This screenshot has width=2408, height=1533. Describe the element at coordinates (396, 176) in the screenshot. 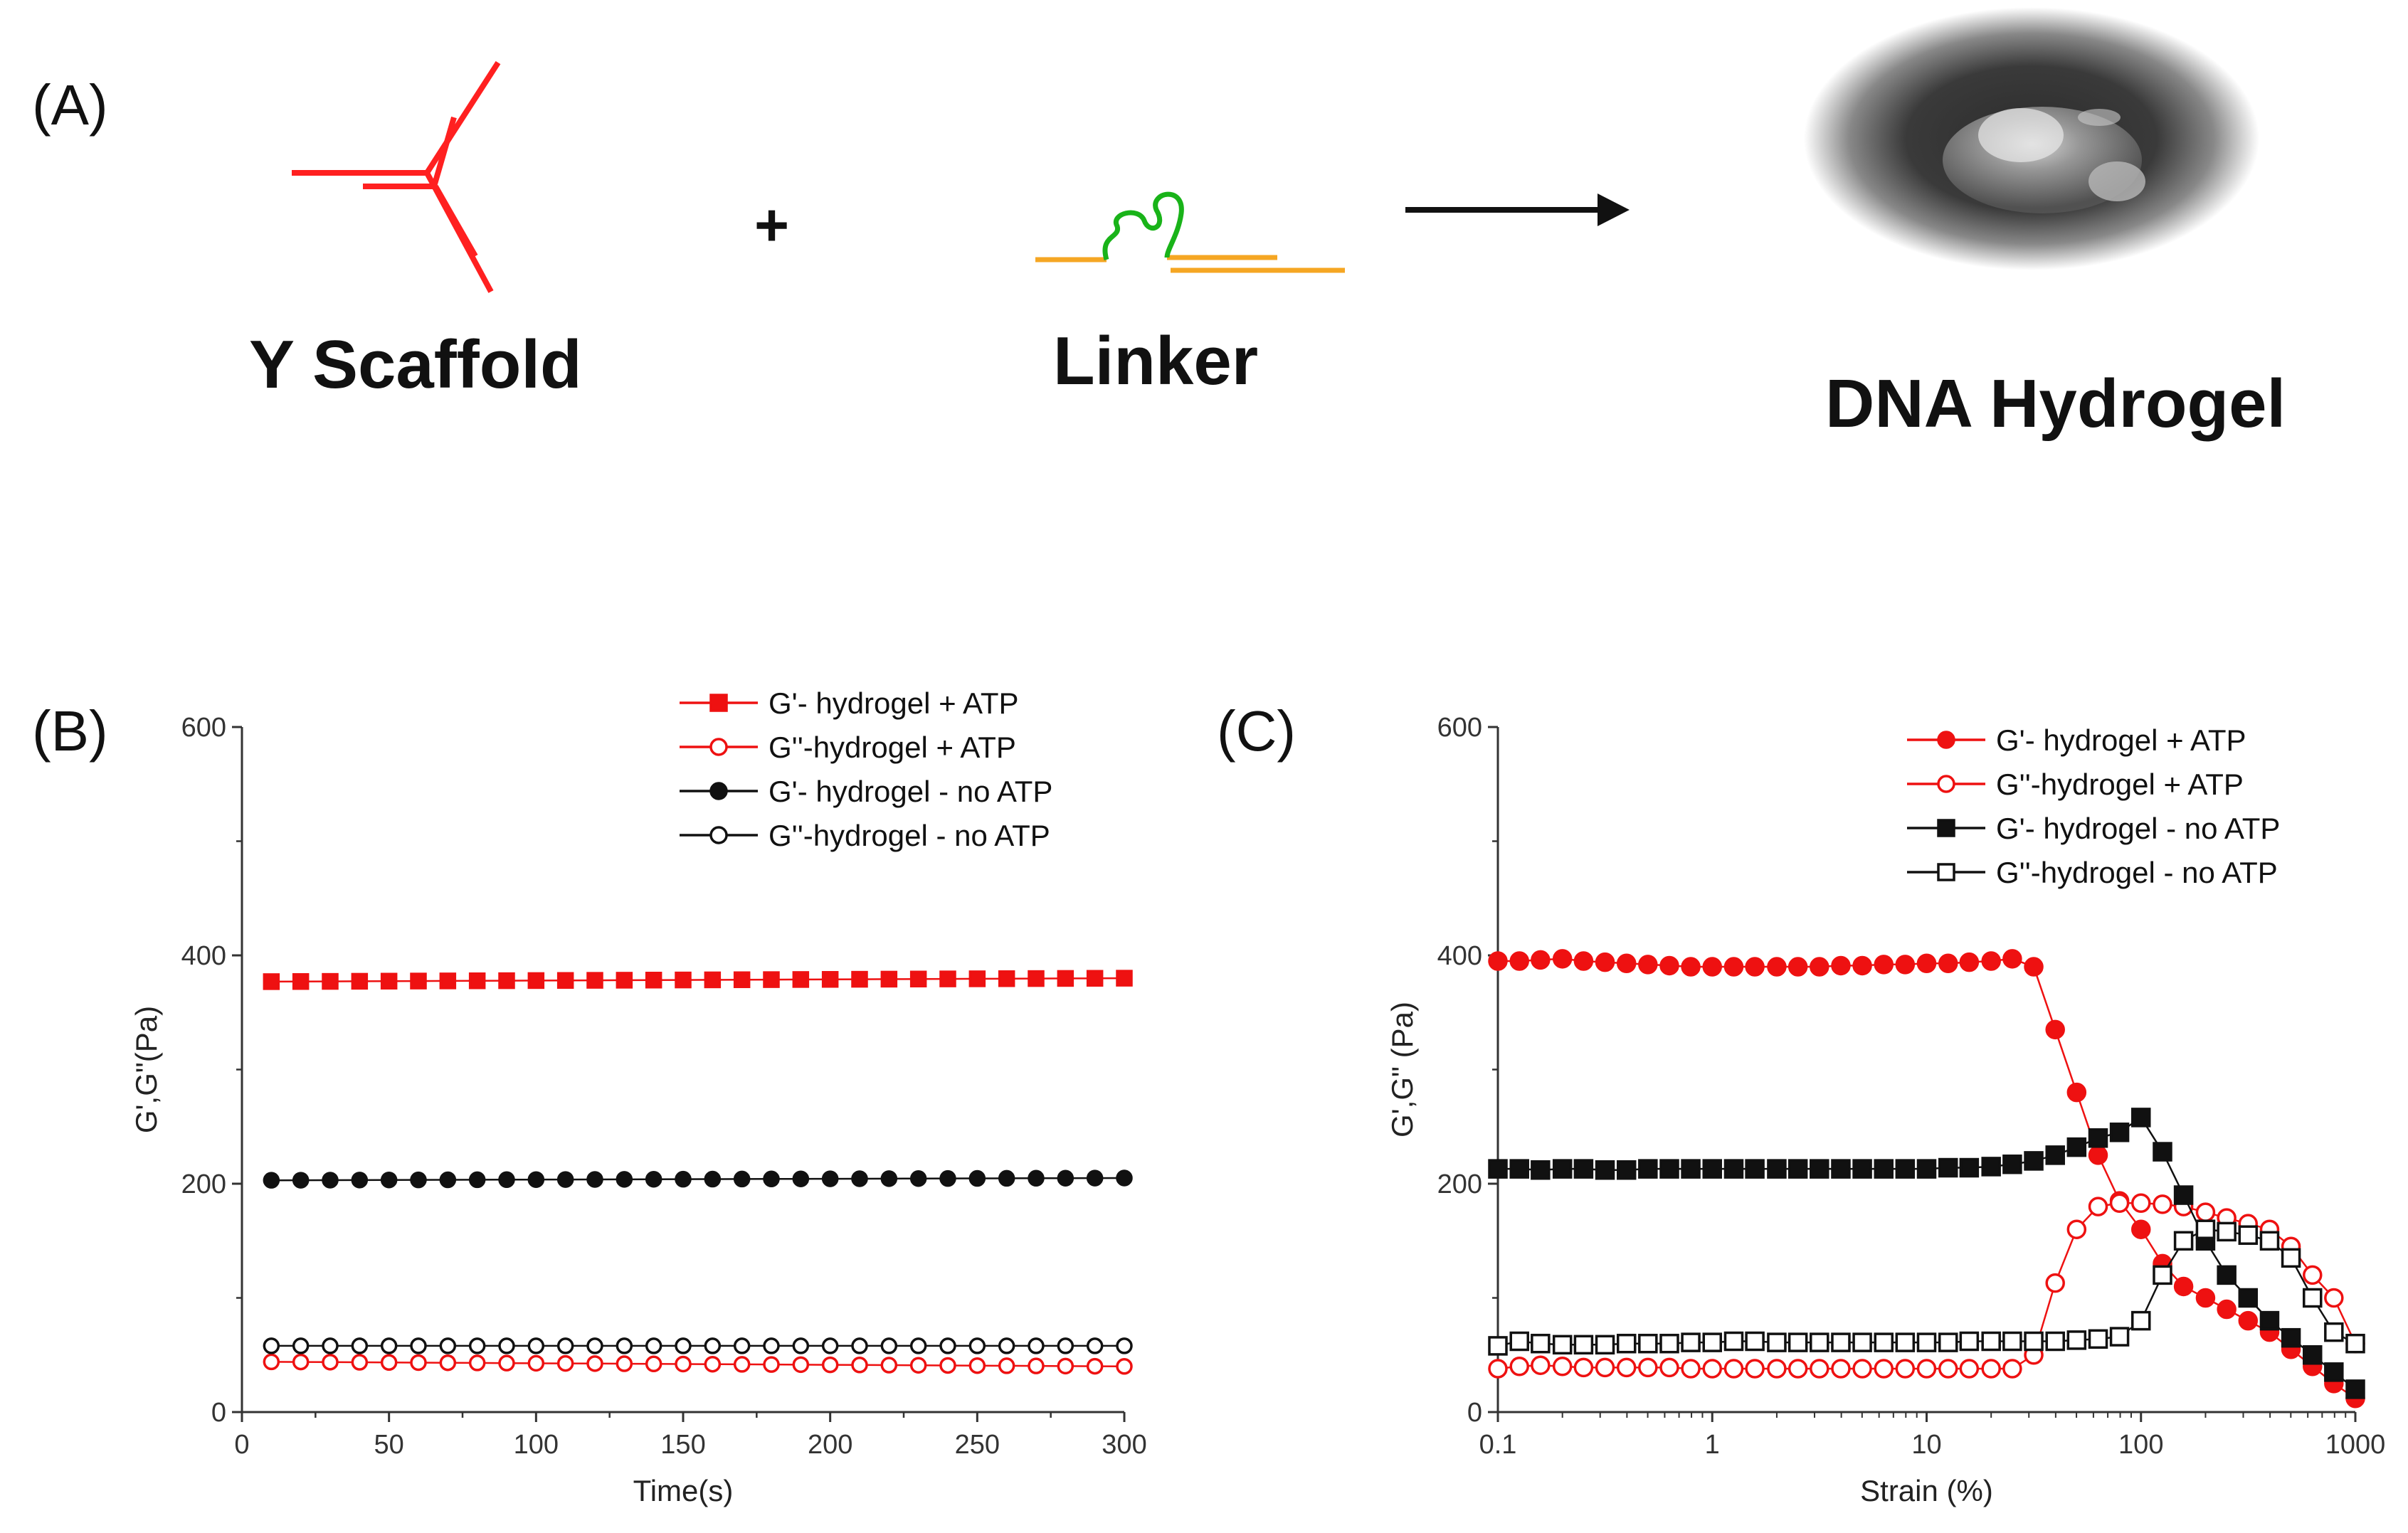

I see `y-scaffold-icon` at that location.